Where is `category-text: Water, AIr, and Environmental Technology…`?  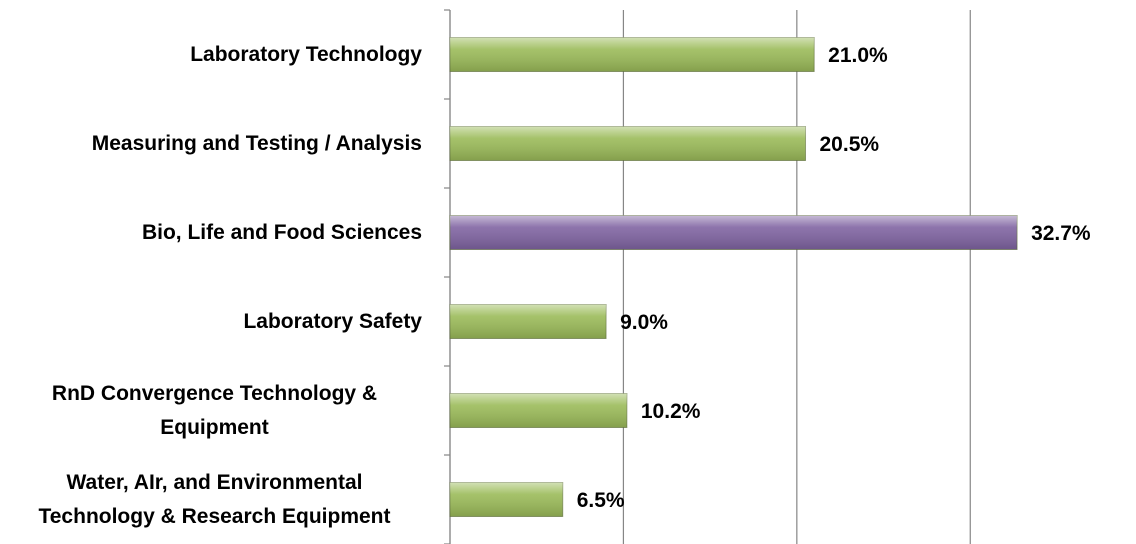
category-text: Water, AIr, and Environmental Technology… is located at coordinates (214, 499).